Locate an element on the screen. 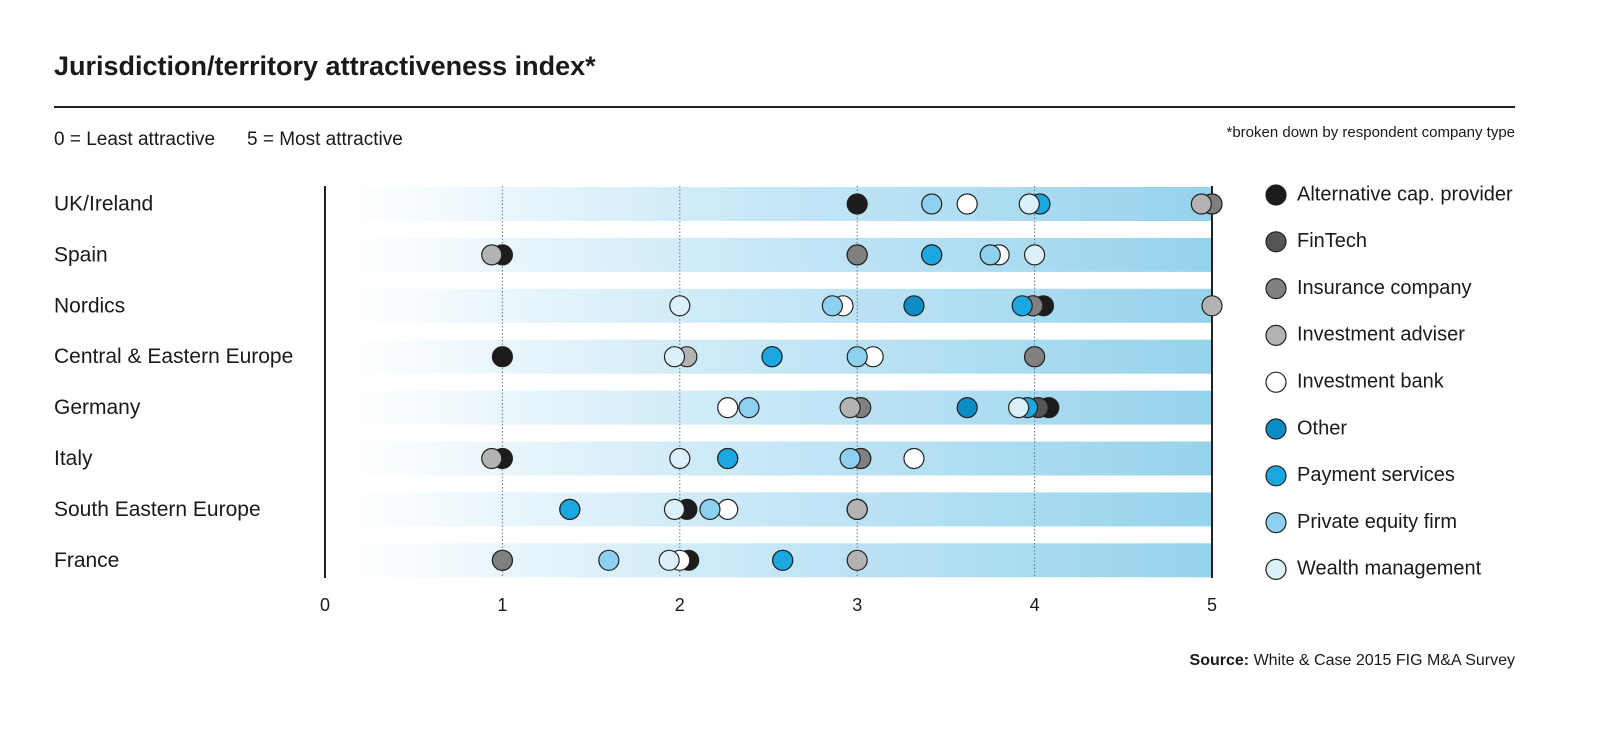 The image size is (1600, 739). category-label: France is located at coordinates (86, 560).